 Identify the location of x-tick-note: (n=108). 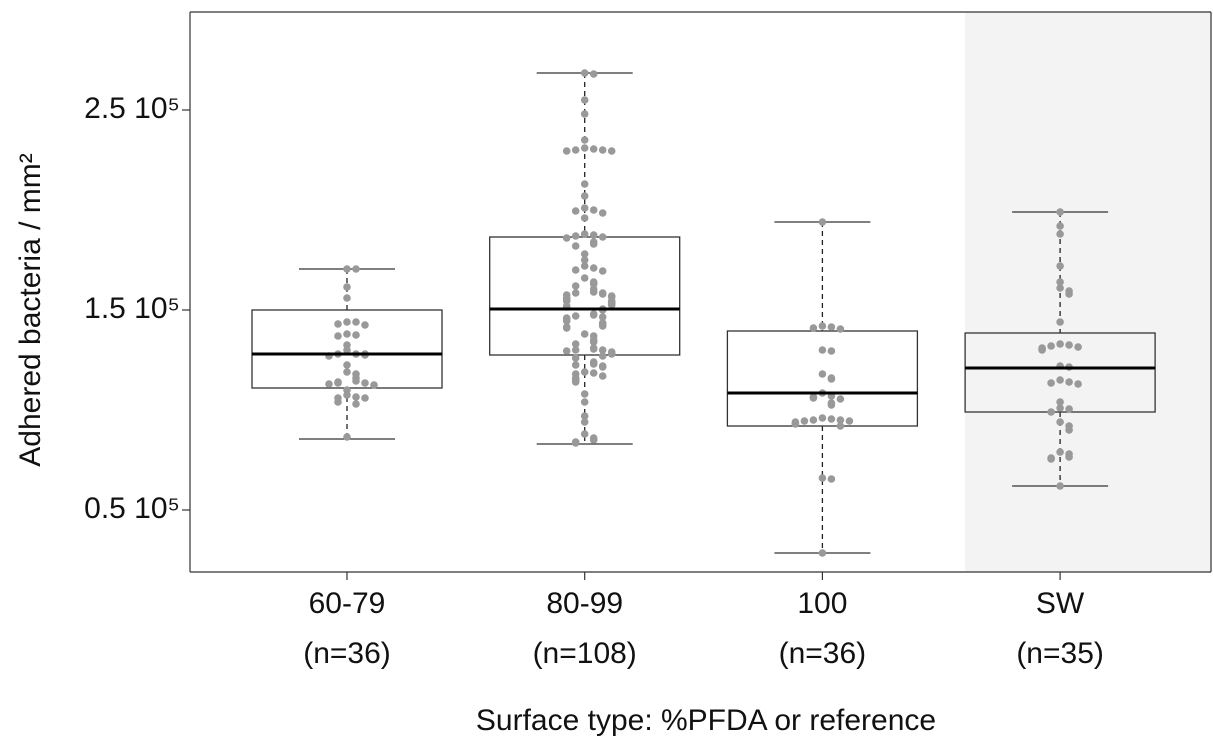
(585, 653).